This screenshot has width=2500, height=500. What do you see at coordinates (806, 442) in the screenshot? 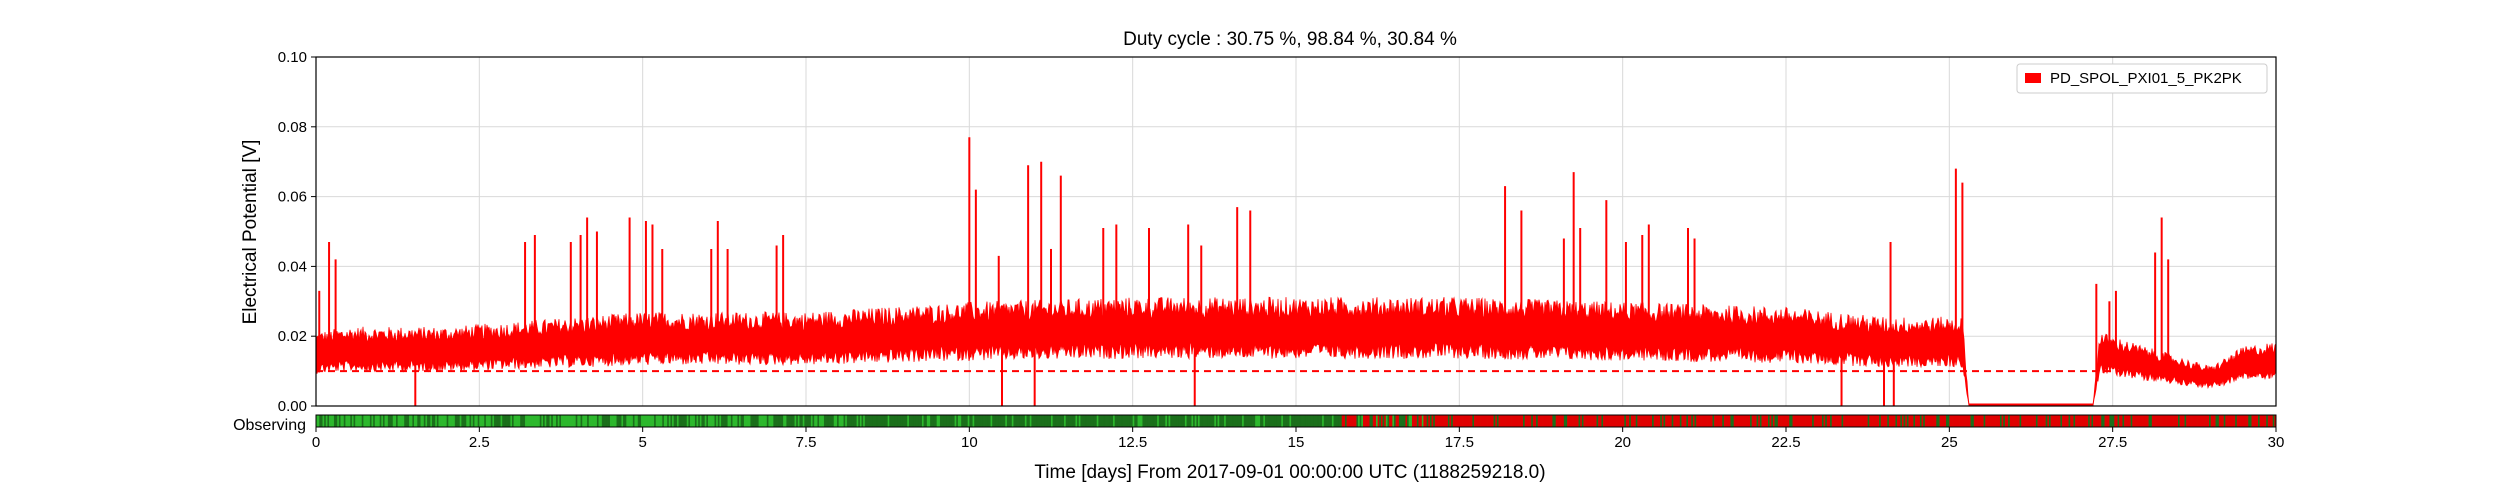
I see `x-tick-label: 7.5` at bounding box center [806, 442].